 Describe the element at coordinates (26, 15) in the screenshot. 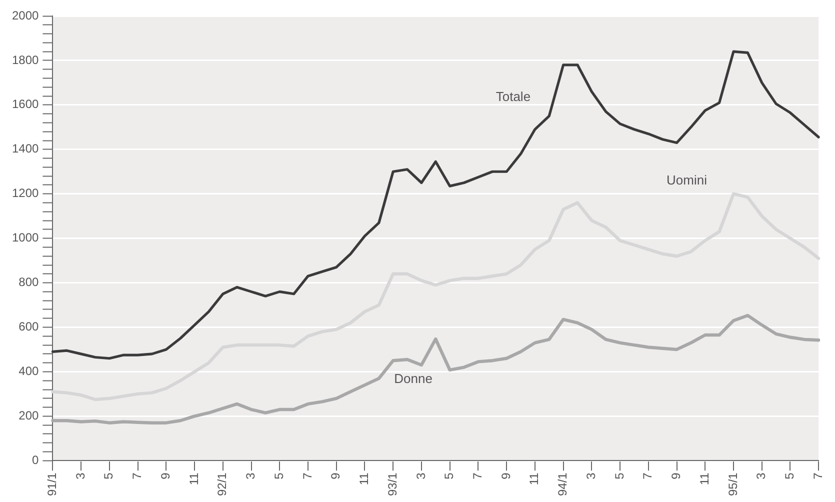

I see `y-tick-label: 2000` at that location.